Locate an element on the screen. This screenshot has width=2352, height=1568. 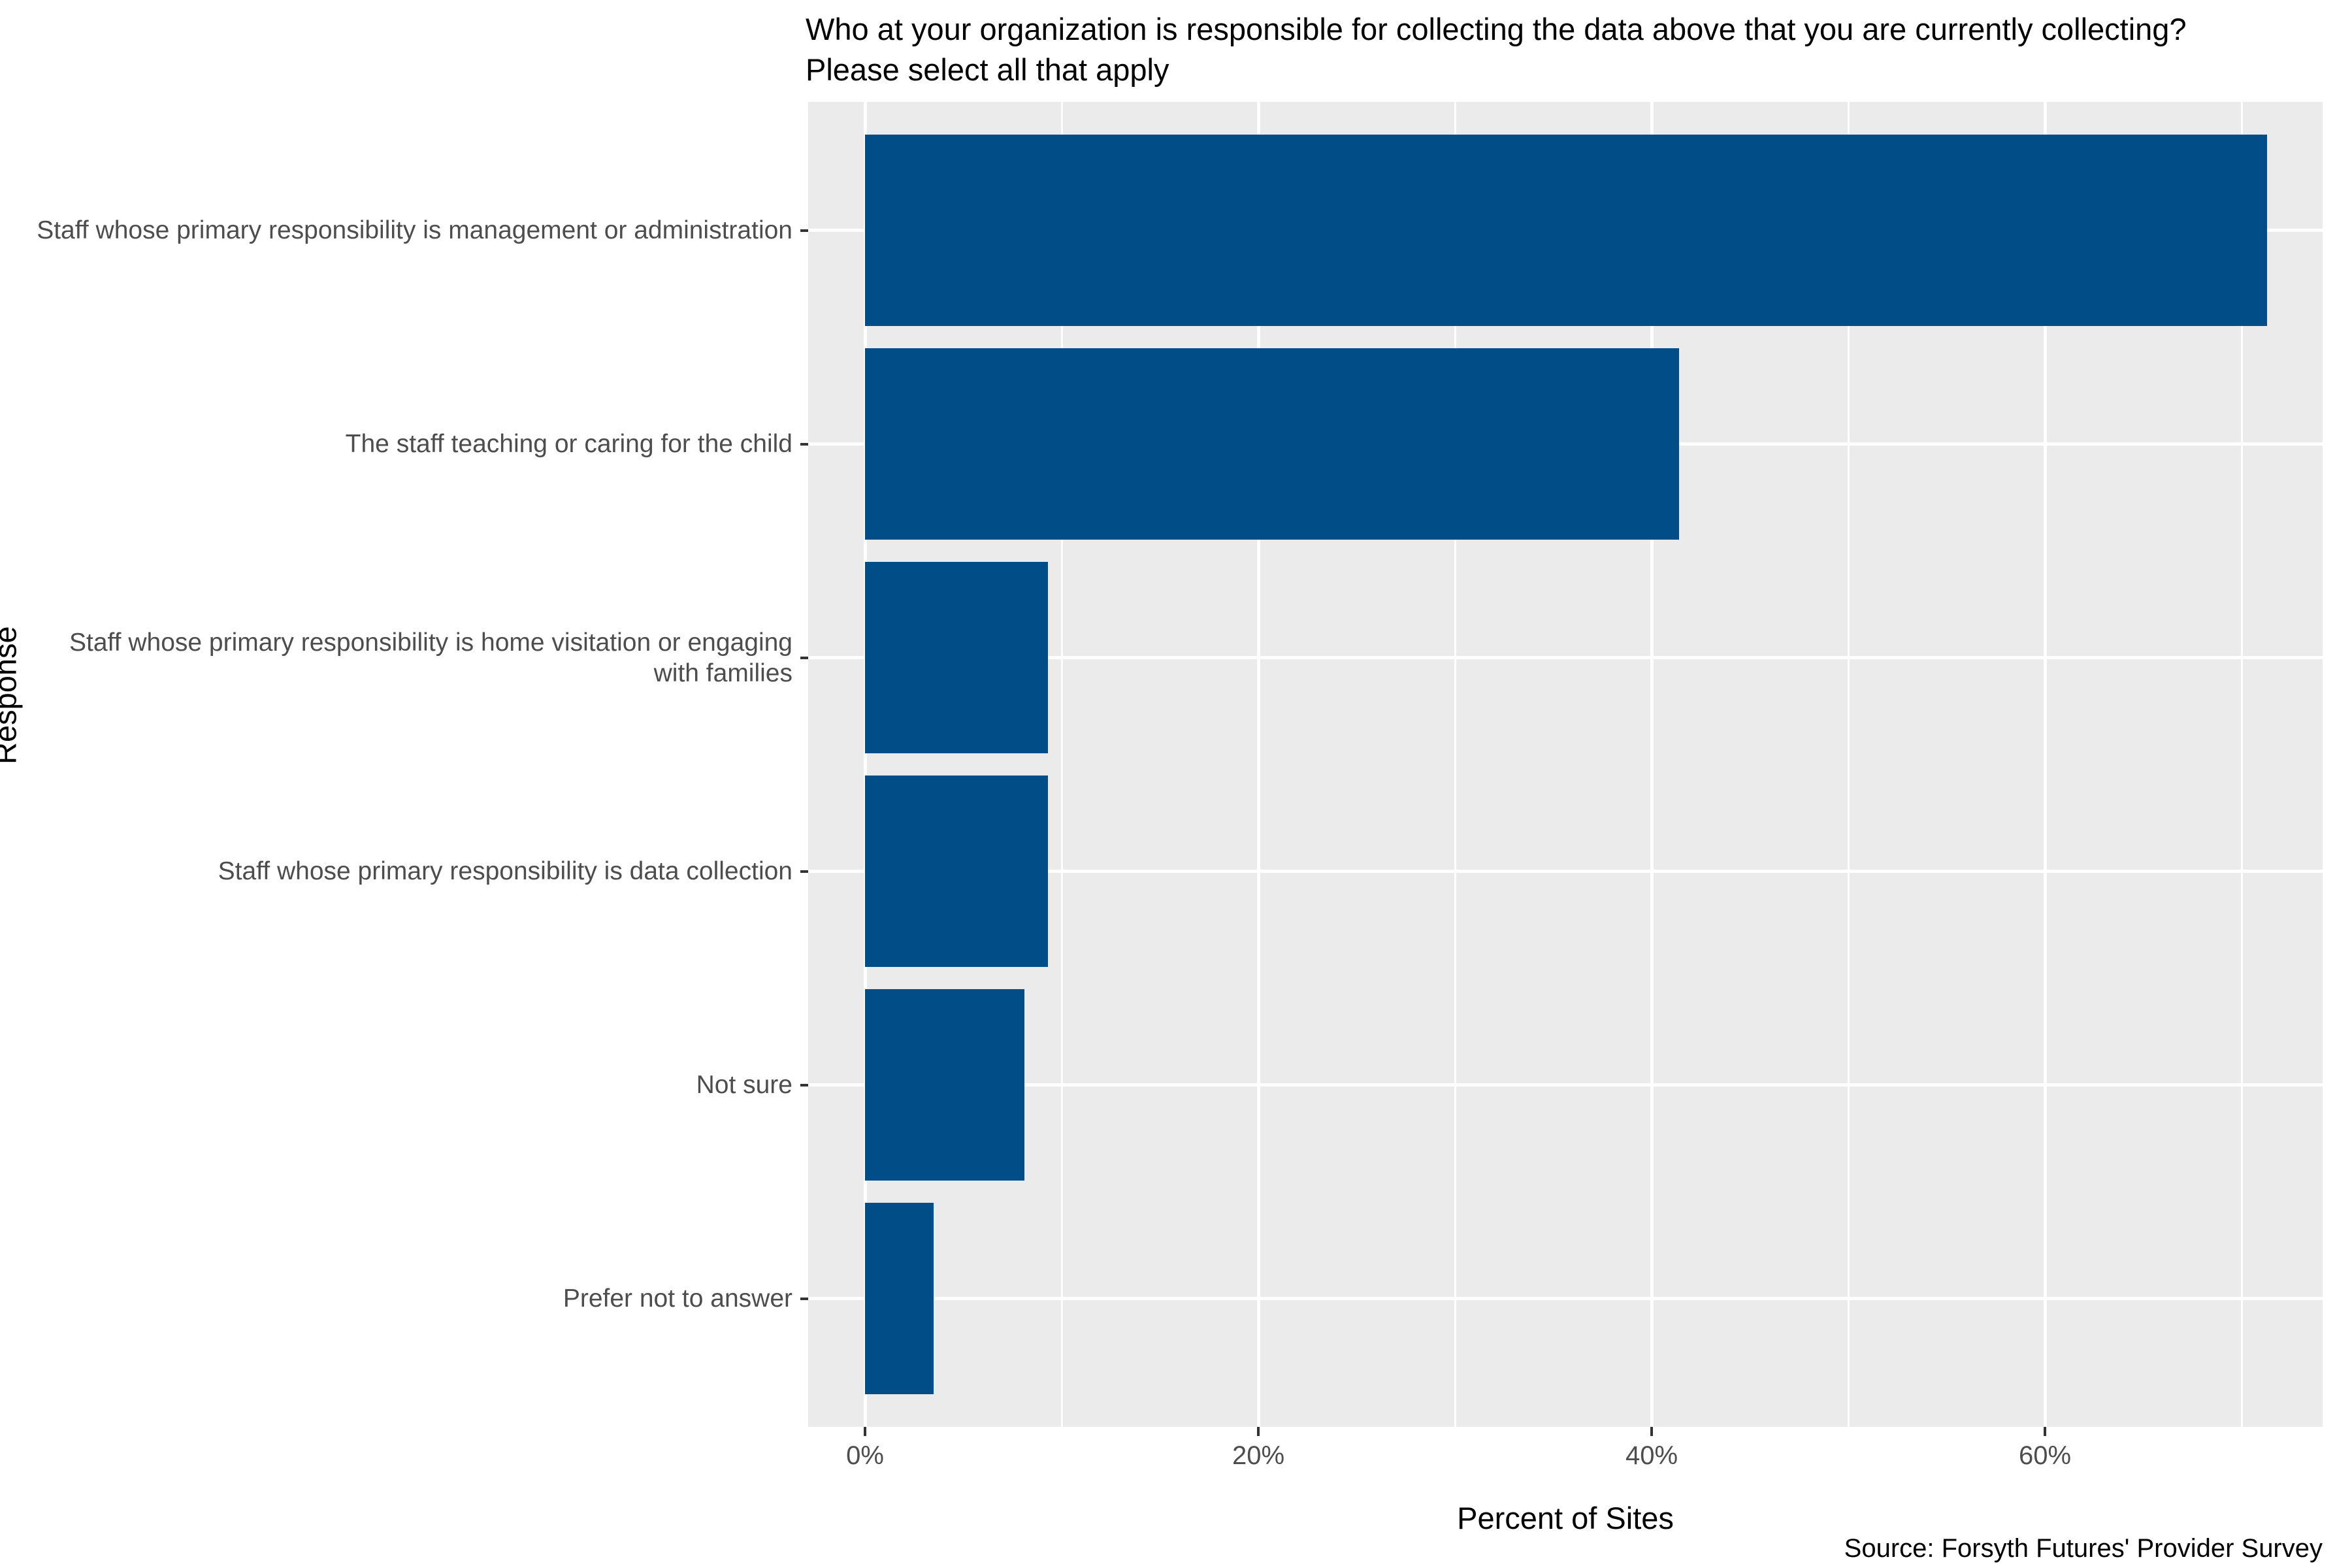
x-axis-title: Percent of Sites is located at coordinates (1565, 1518).